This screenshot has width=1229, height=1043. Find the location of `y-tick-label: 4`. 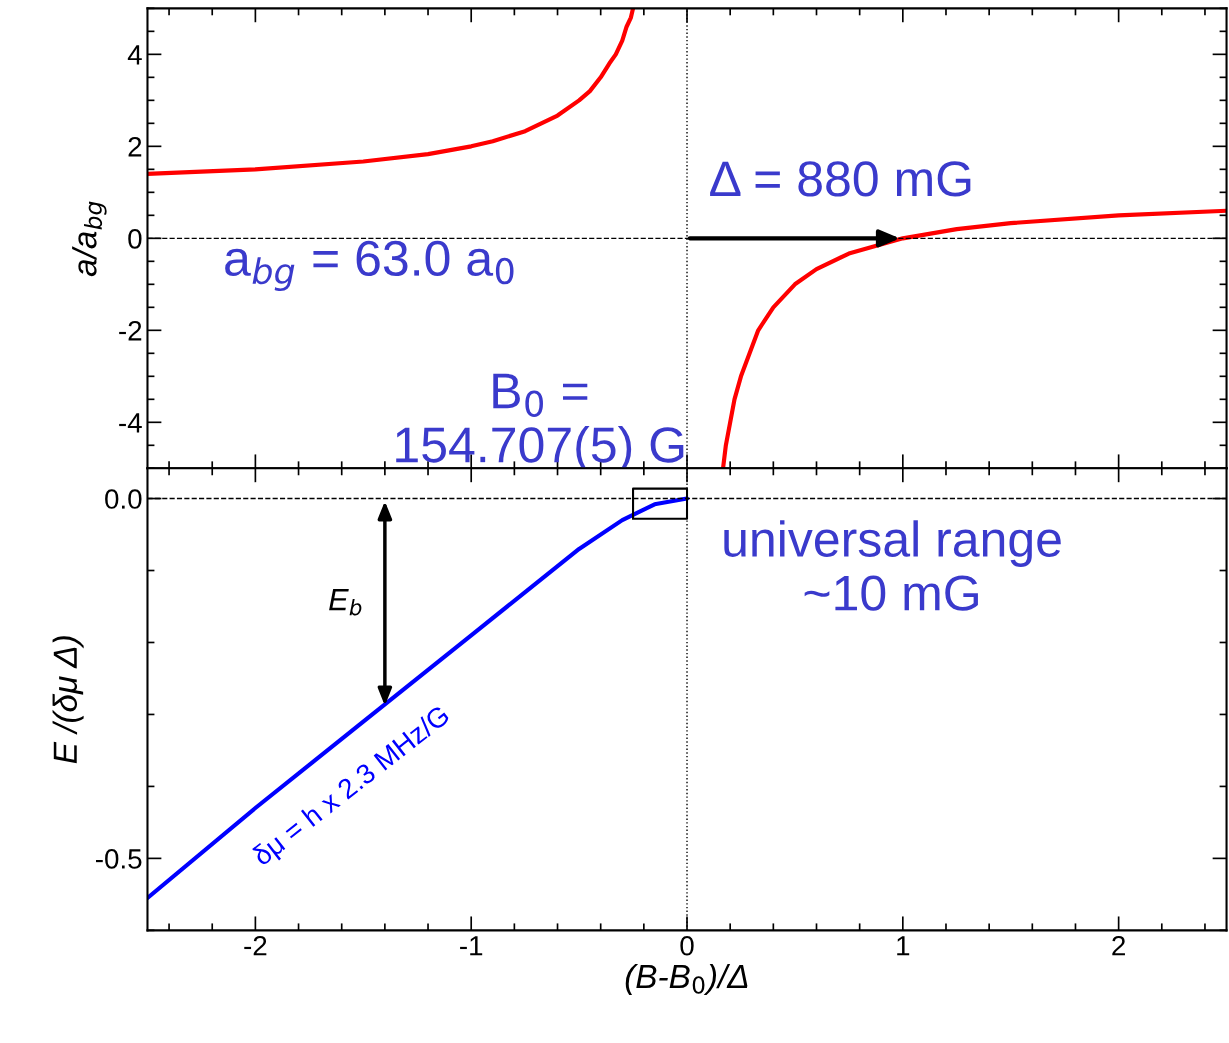

y-tick-label: 4 is located at coordinates (134, 55).